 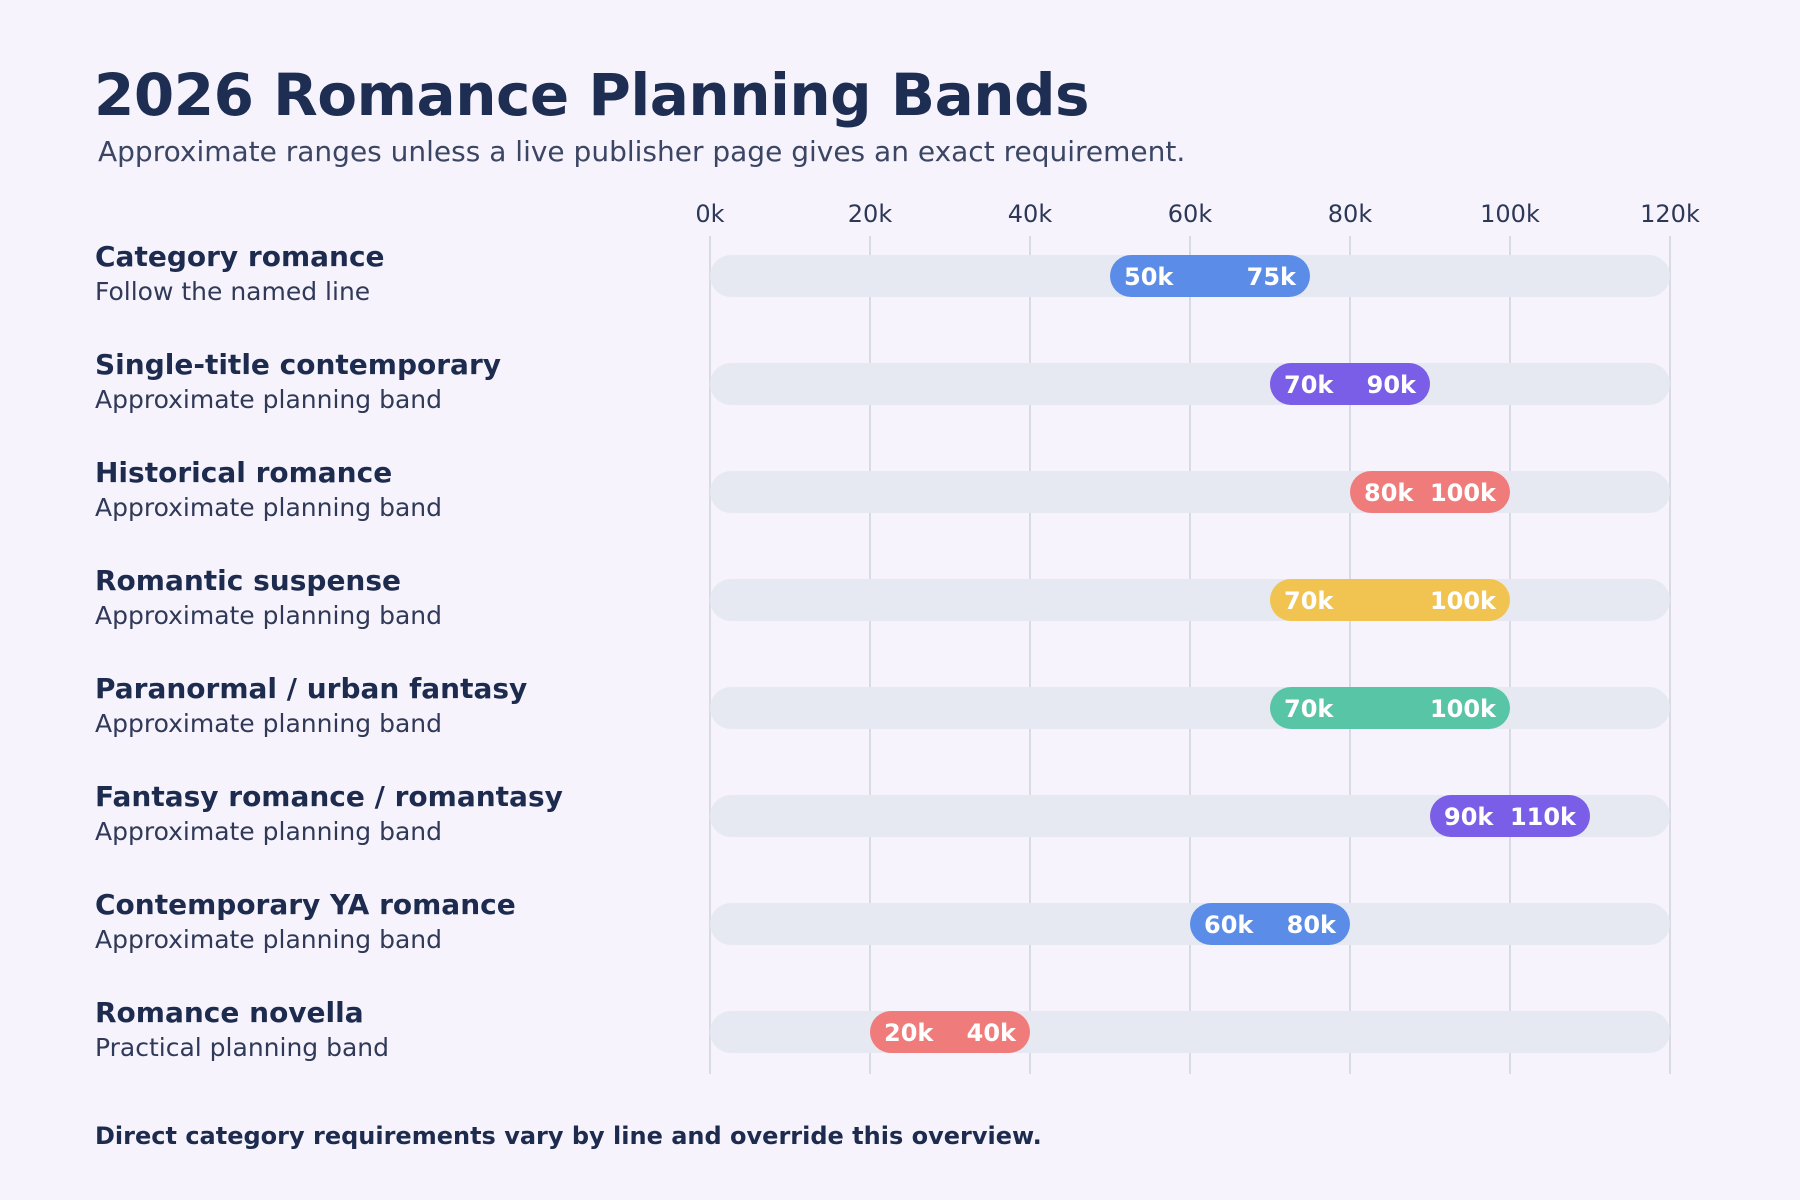 I want to click on range-max-label: 110k, so click(x=1543, y=817).